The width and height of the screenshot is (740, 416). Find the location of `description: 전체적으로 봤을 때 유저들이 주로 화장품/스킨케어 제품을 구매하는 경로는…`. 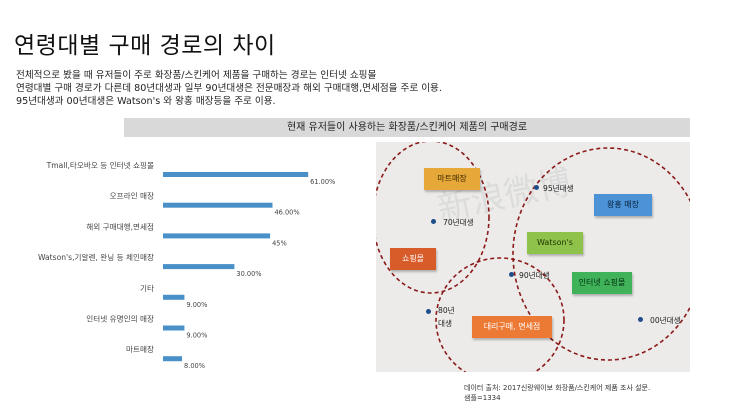

description: 전체적으로 봤을 때 유저들이 주로 화장품/스킨케어 제품을 구매하는 경로는… is located at coordinates (229, 88).